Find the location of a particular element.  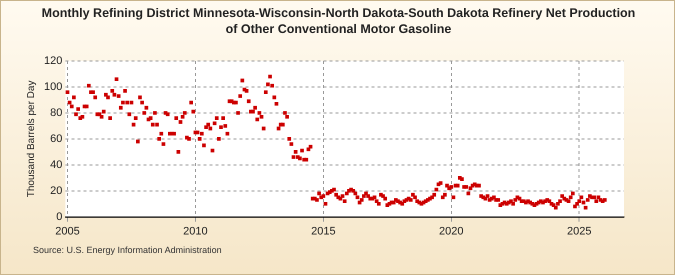

chart-title: Monthly Refining District Minnesota-Wisconsin-North Dakota-South Dakota Refinery Net Production of Other Conventional Motor Gasoline is located at coordinates (338, 21).